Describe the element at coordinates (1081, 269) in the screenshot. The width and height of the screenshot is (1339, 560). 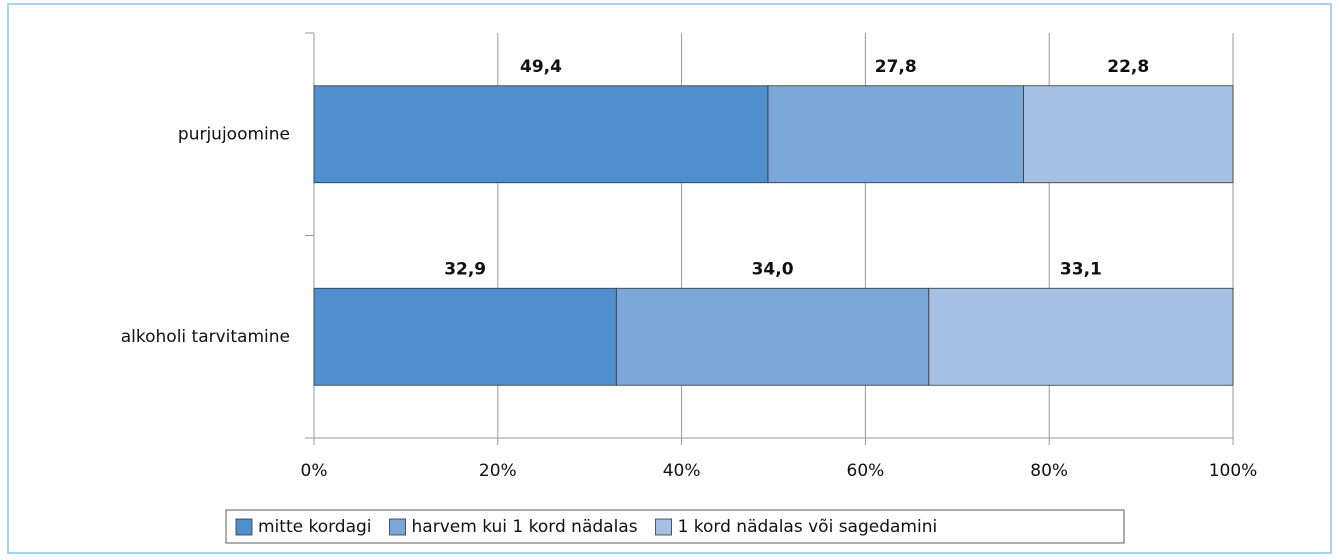
I see `value-label: 33,1` at that location.